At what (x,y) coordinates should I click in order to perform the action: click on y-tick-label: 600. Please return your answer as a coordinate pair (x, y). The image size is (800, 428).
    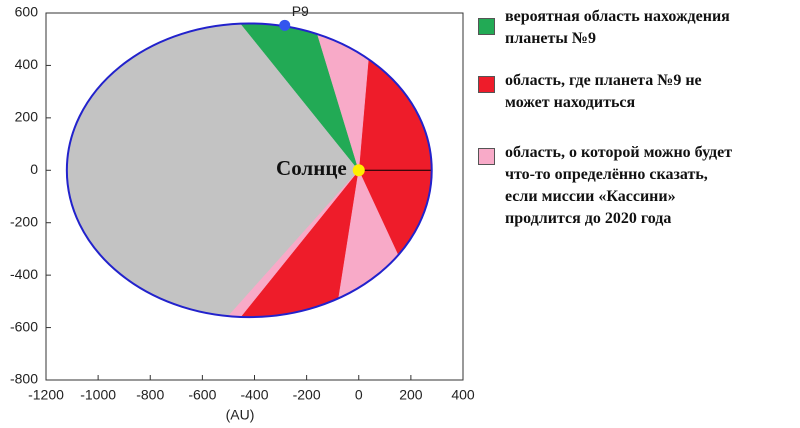
    Looking at the image, I should click on (27, 12).